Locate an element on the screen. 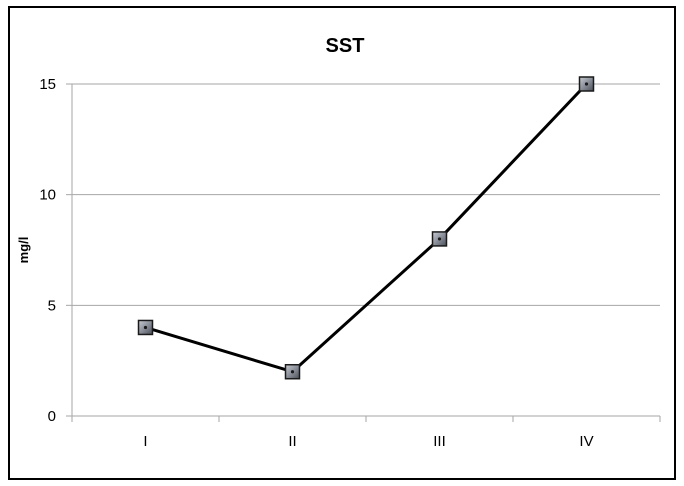  x-tick-label-III: III is located at coordinates (439, 441).